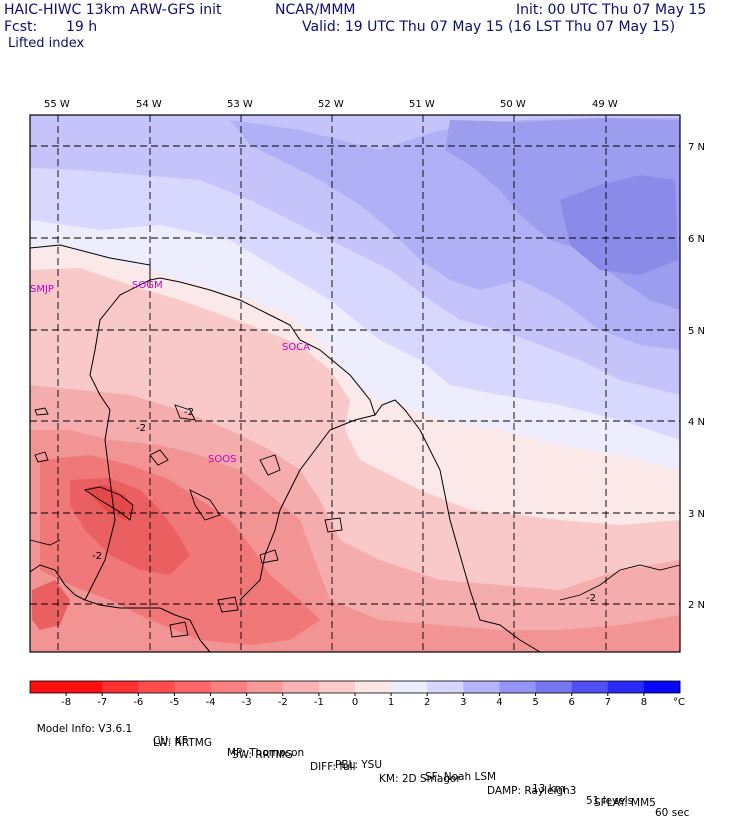  Describe the element at coordinates (113, 10) in the screenshot. I see `model-title: HAIC-HIWC 13km ARW-GFS init` at that location.